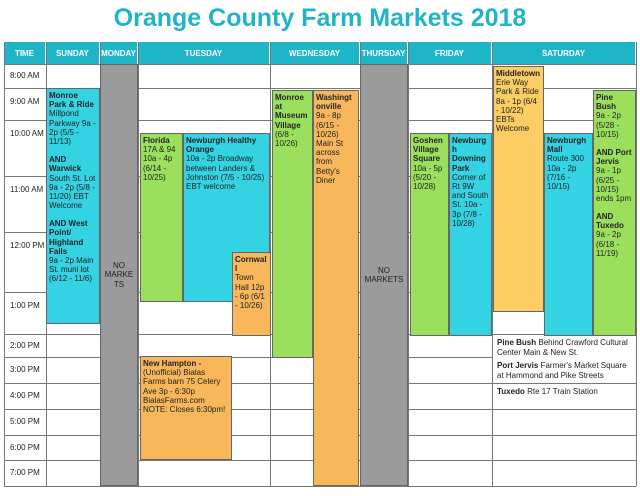 The image size is (640, 496). I want to click on market-detail: 17A & 94 10a - 4p (6/14 - 10/25), so click(159, 163).